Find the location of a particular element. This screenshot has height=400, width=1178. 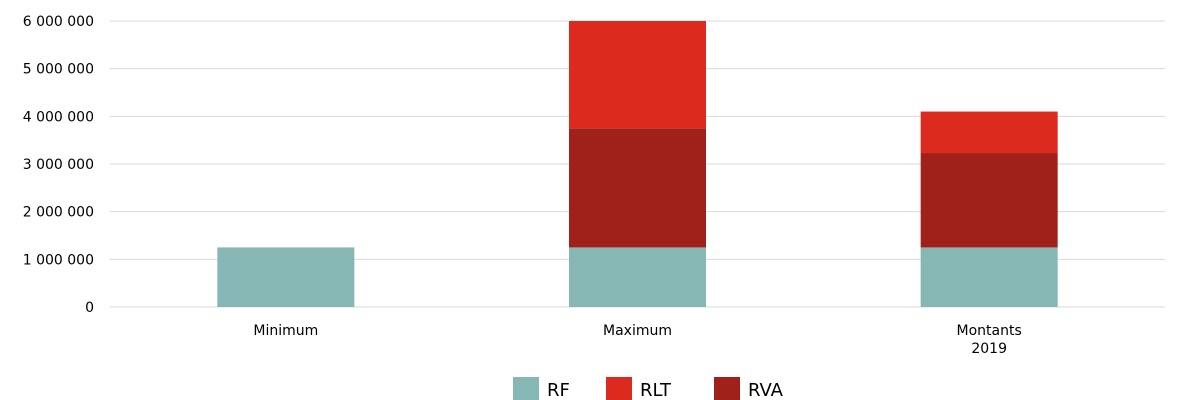

y-tick-label: 3 000 000 is located at coordinates (58, 165).